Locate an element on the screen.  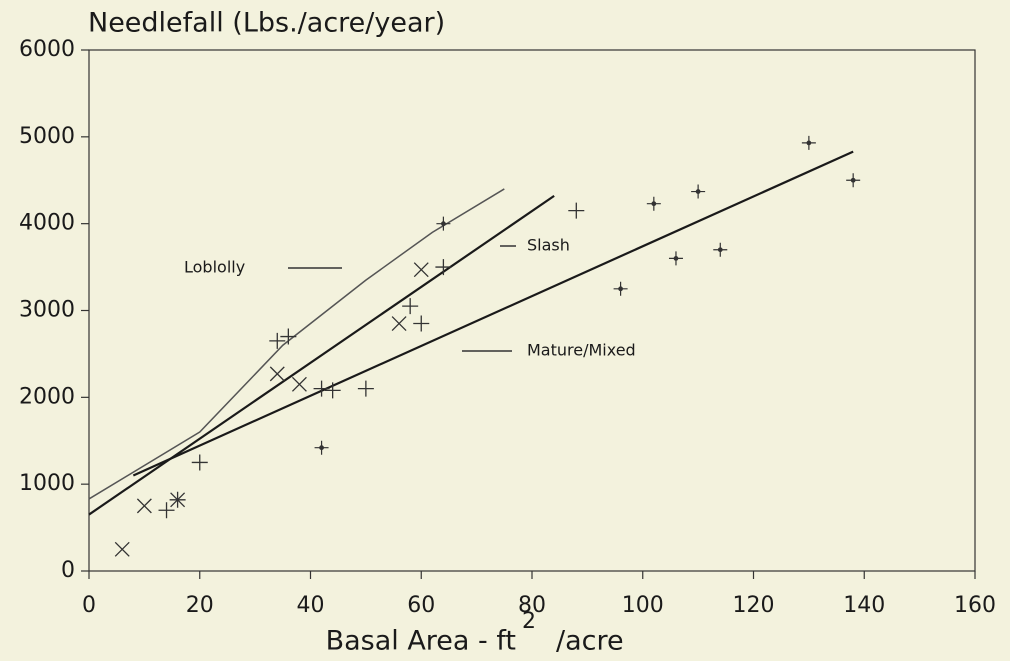
x-tick-label: 40 is located at coordinates (311, 605).